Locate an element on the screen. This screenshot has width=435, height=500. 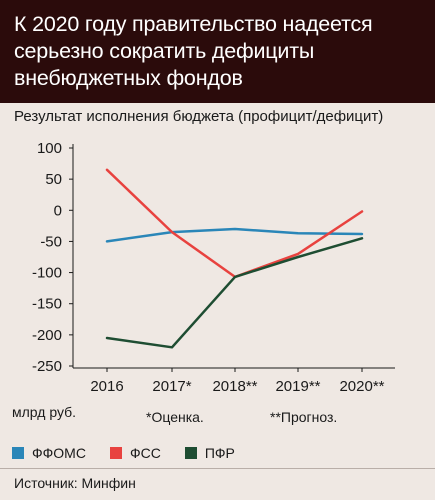
source-note: Источник: Минфин is located at coordinates (75, 483).